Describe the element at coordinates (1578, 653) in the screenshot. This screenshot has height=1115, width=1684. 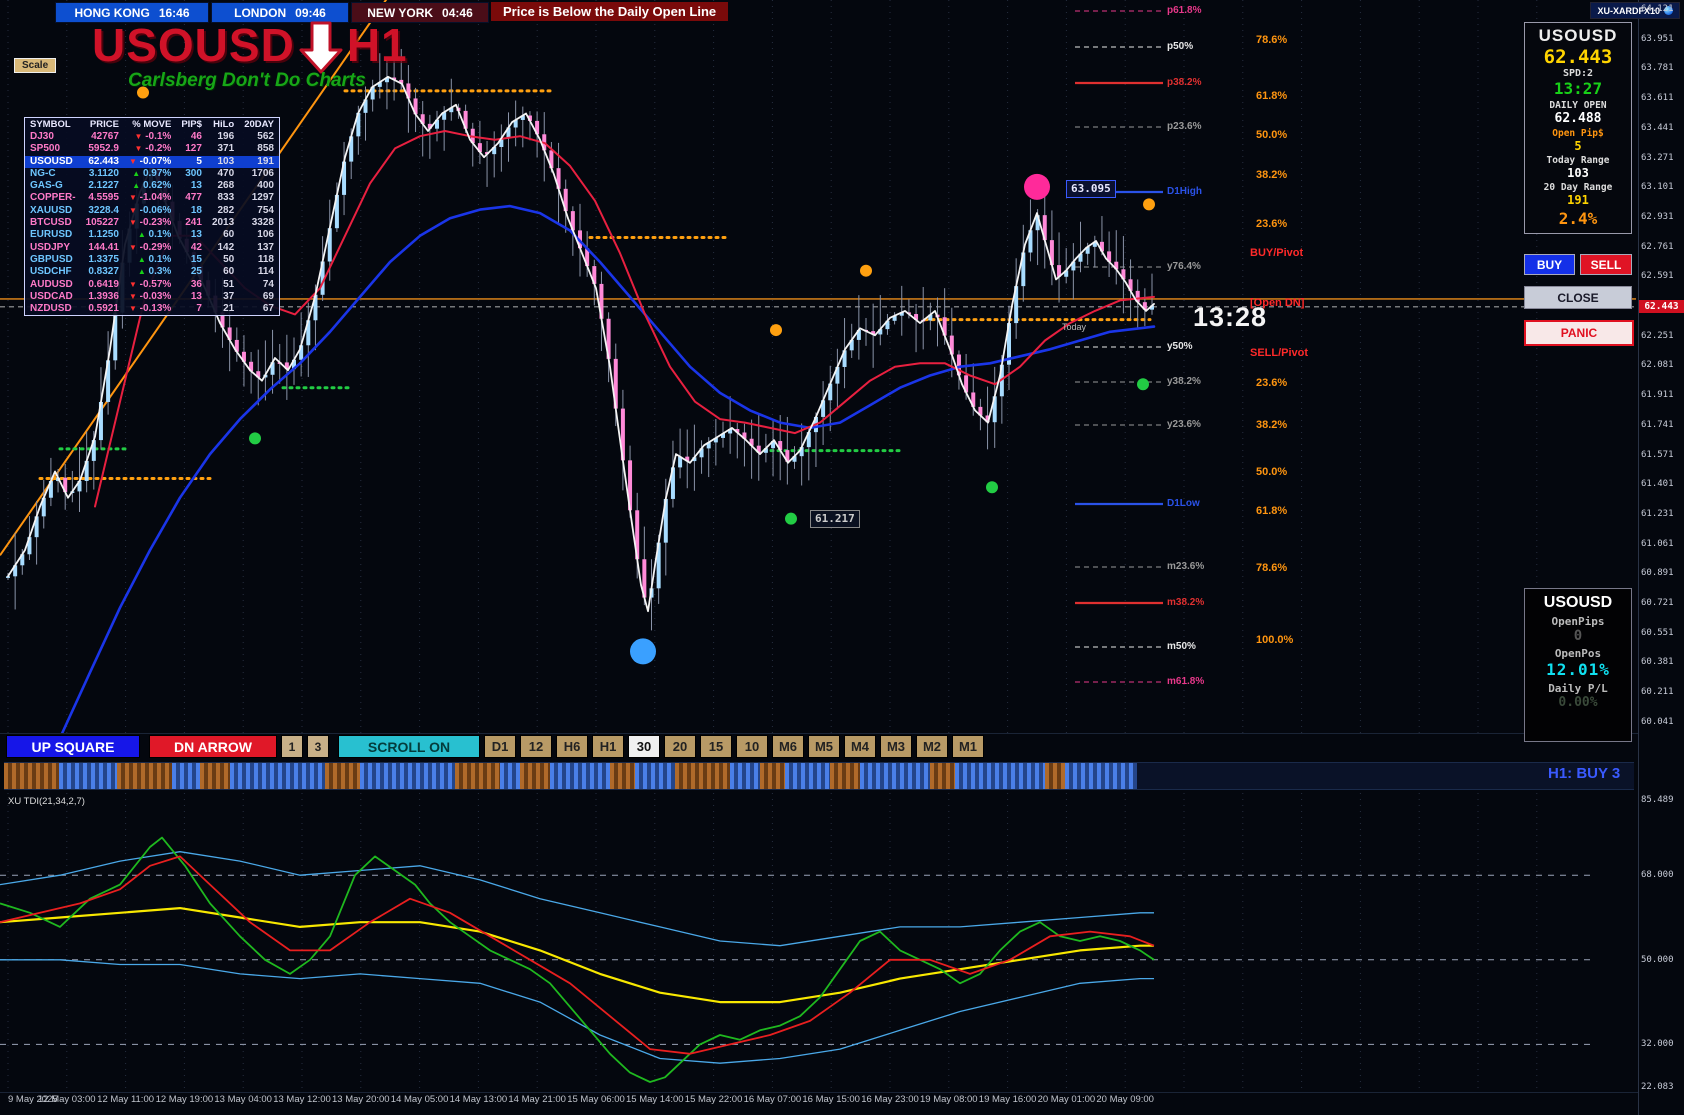
I see `open-pos-label: OpenPos` at that location.